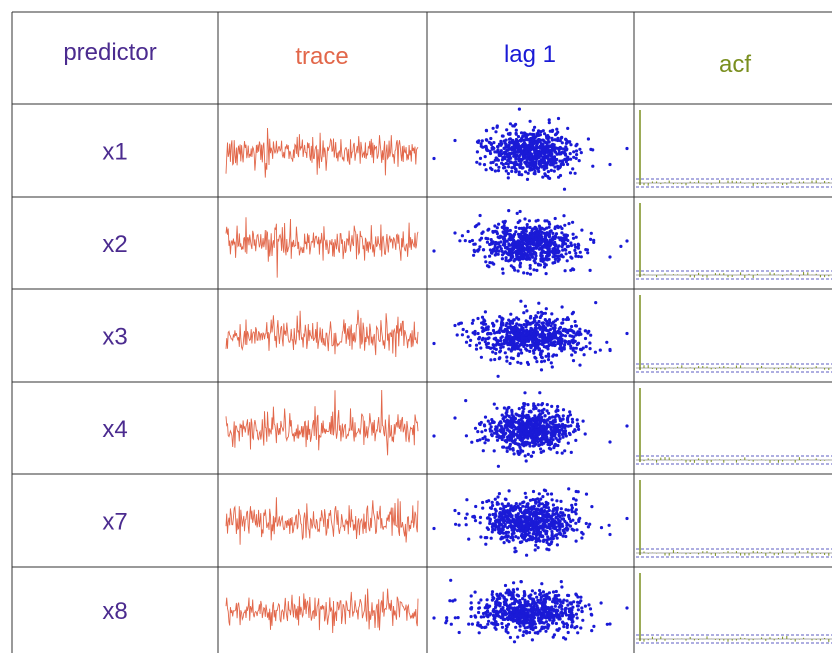 The width and height of the screenshot is (832, 653). What do you see at coordinates (530, 149) in the screenshot?
I see `lag-scatter` at bounding box center [530, 149].